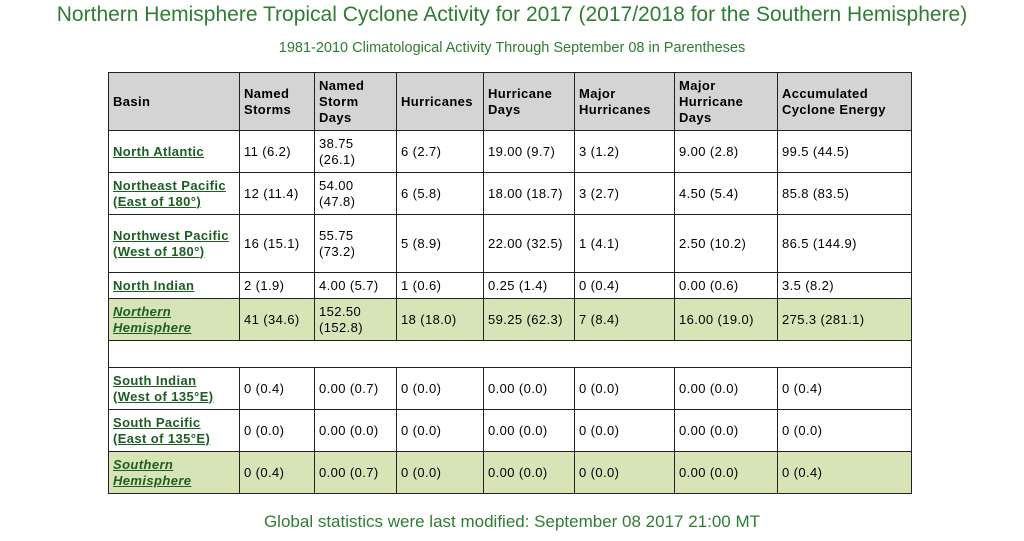  Describe the element at coordinates (624, 243) in the screenshot. I see `major-hurricanes-cell: 1 (4.1)` at that location.